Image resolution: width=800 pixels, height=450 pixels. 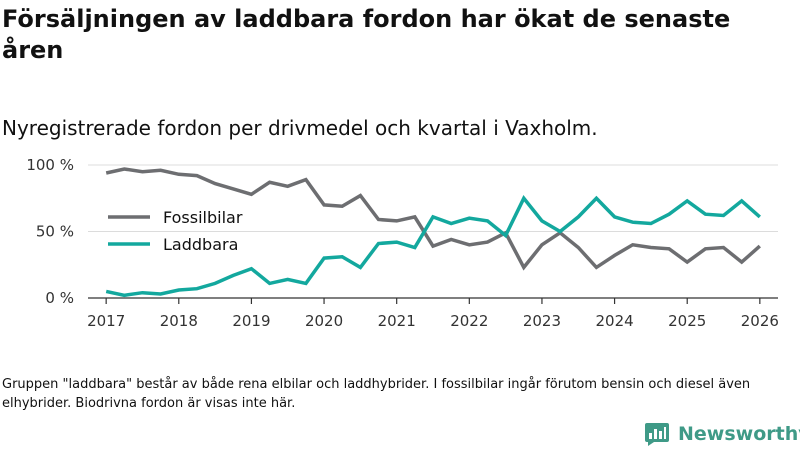 What do you see at coordinates (614, 321) in the screenshot?
I see `x-tick-label: 2024` at bounding box center [614, 321].